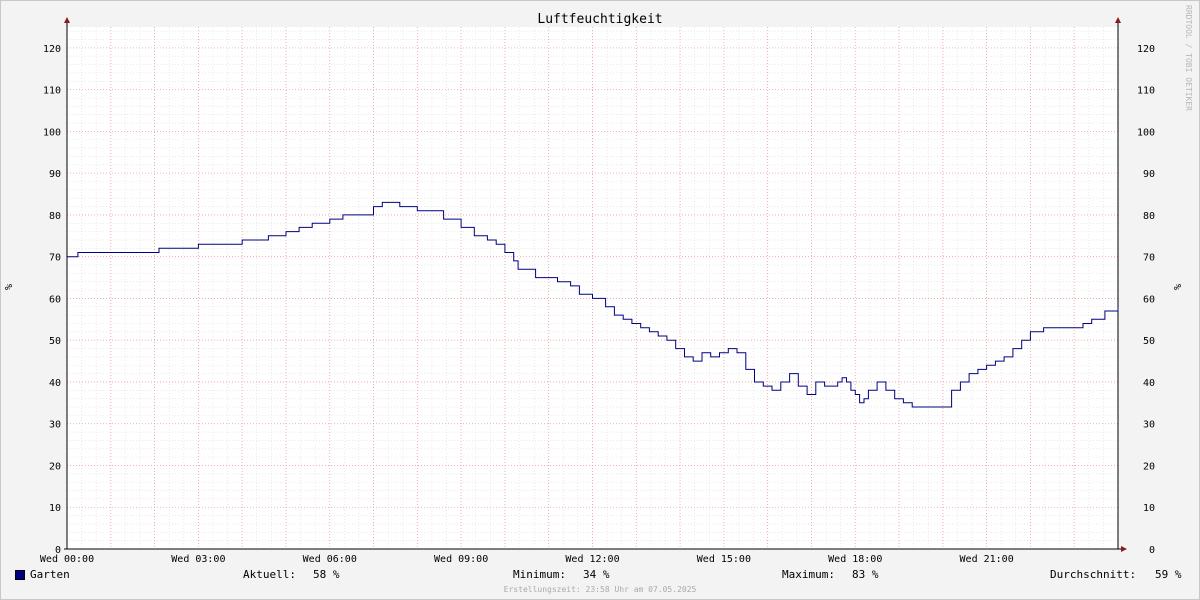  What do you see at coordinates (461, 559) in the screenshot?
I see `x-tick-label: Wed 09:00` at bounding box center [461, 559].